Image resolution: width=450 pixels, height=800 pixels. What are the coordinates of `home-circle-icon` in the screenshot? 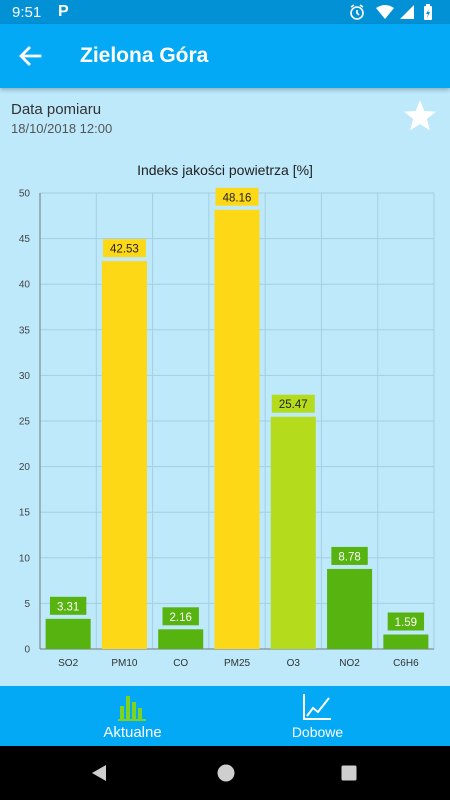 It's located at (226, 773).